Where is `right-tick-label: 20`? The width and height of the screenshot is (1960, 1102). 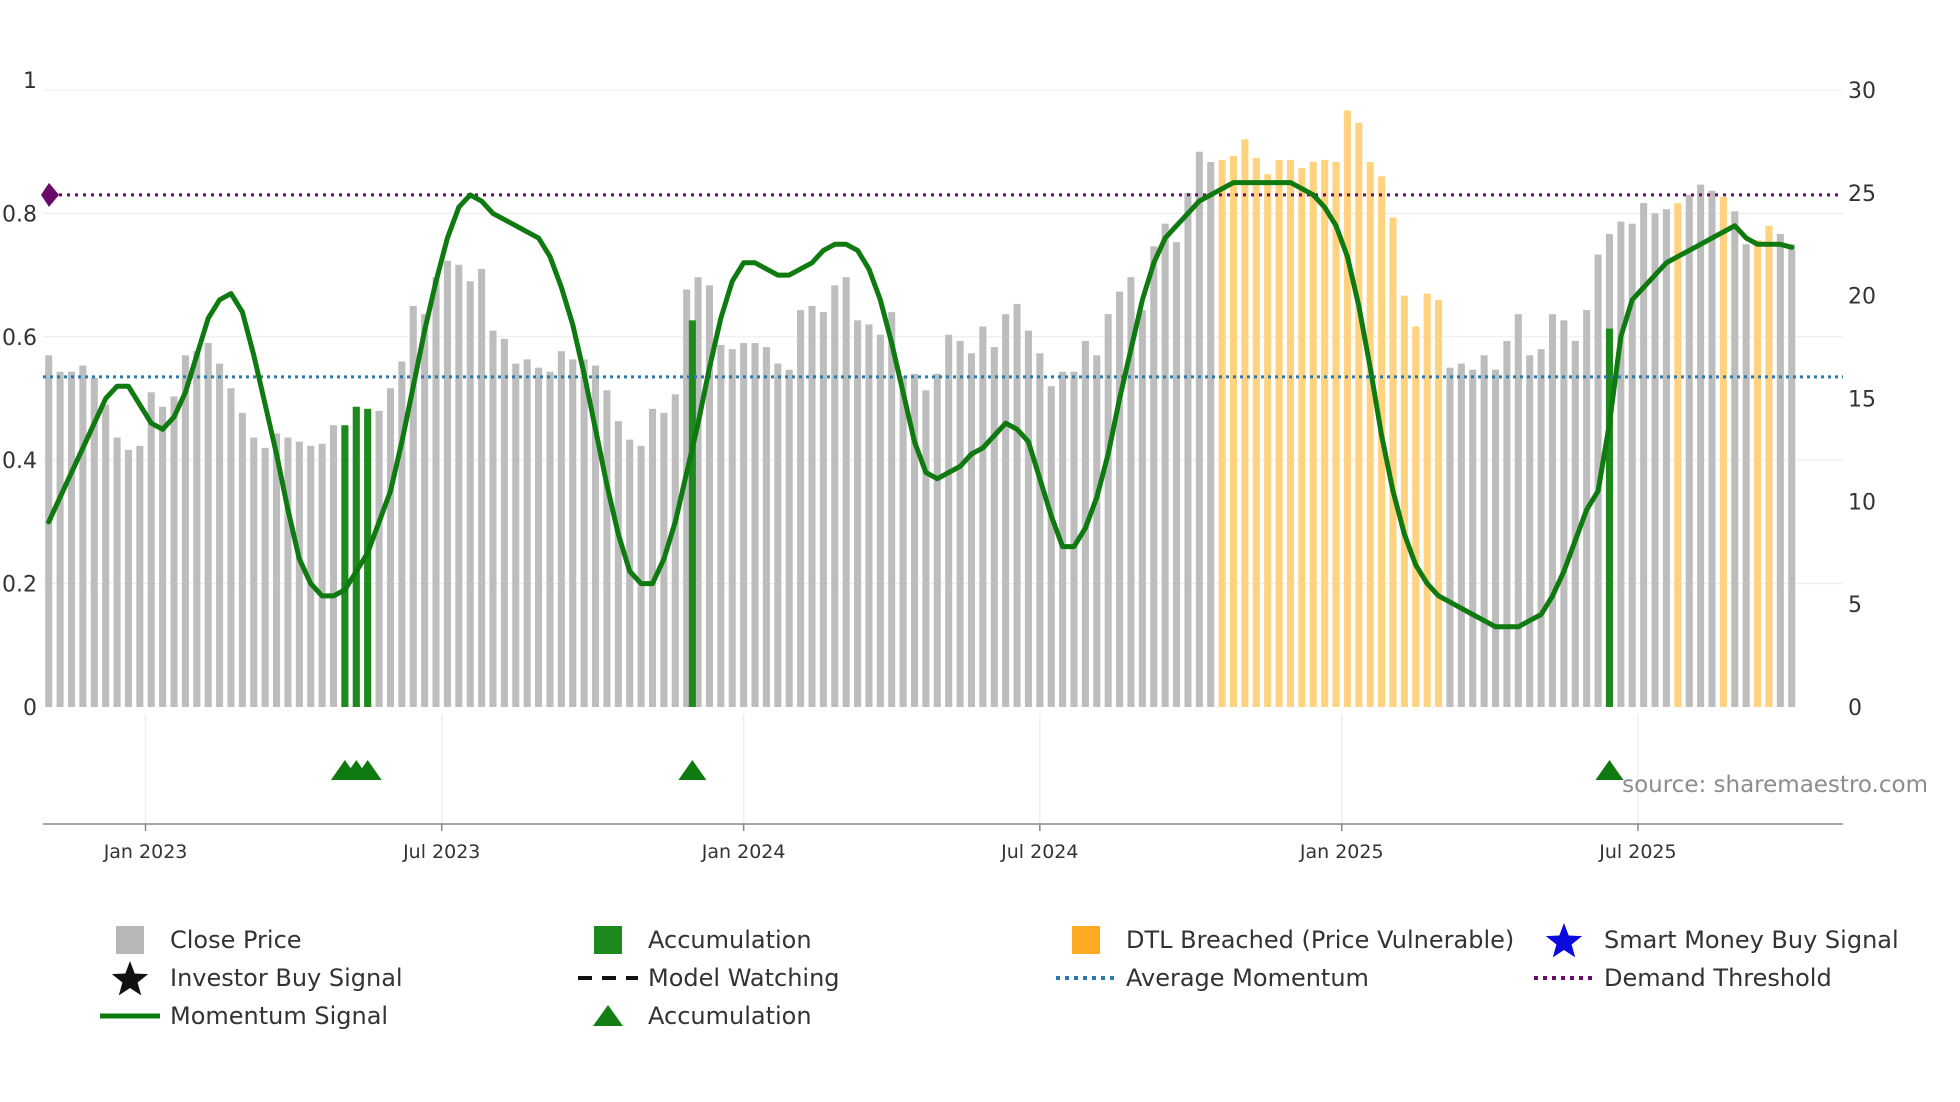
right-tick-label: 20 is located at coordinates (1862, 297).